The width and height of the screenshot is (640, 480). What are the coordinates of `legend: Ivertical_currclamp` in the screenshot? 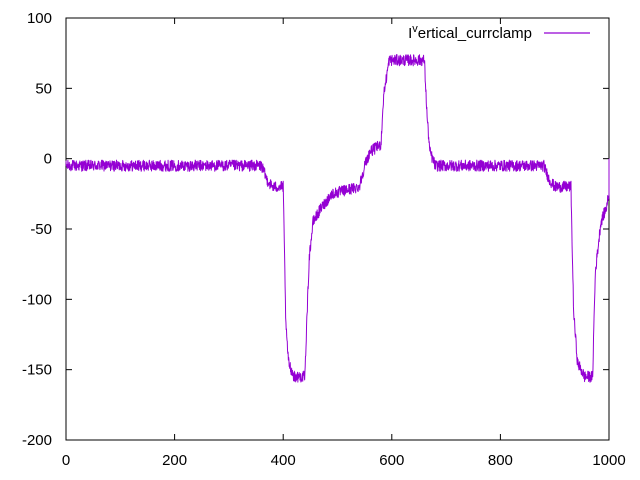 It's located at (499, 32).